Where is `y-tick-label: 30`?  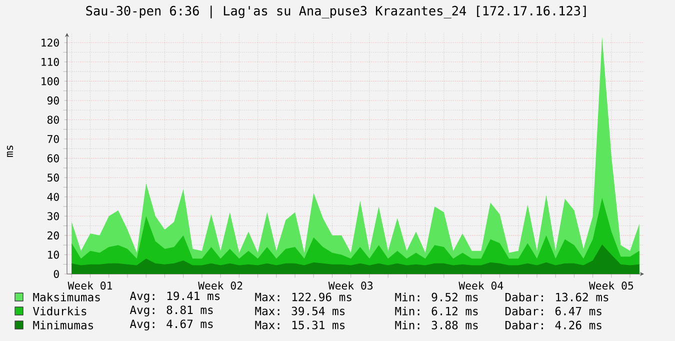
y-tick-label: 30 is located at coordinates (53, 216).